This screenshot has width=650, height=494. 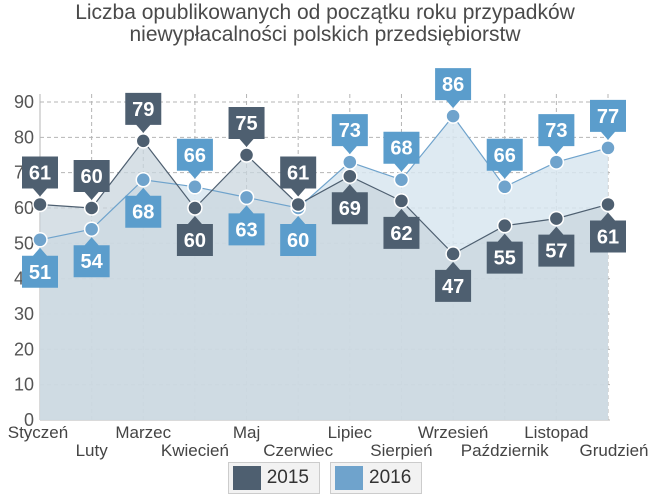 What do you see at coordinates (614, 450) in the screenshot?
I see `x-tick-grudzień: Grudzień` at bounding box center [614, 450].